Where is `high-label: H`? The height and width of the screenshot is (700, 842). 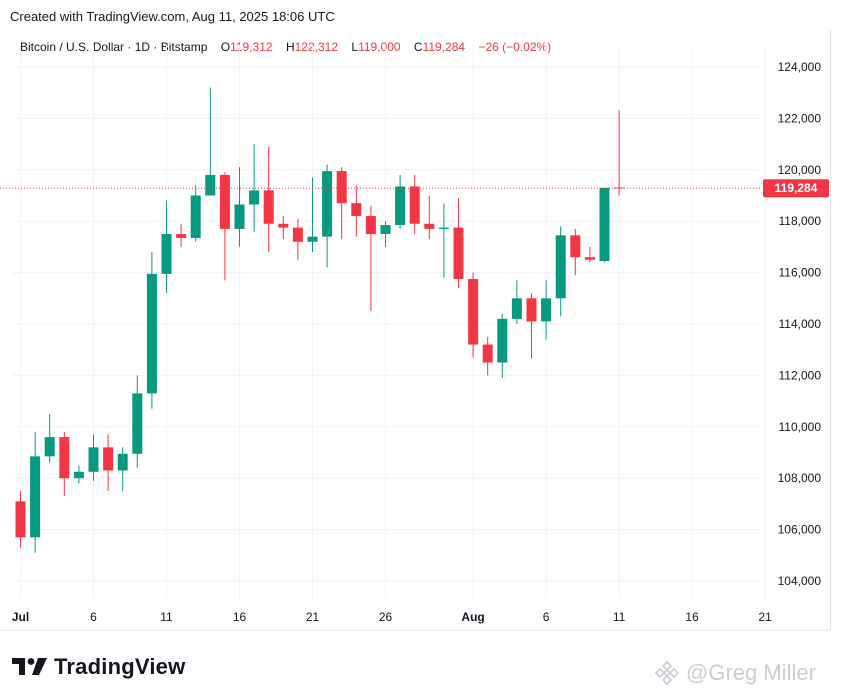 high-label: H is located at coordinates (290, 47).